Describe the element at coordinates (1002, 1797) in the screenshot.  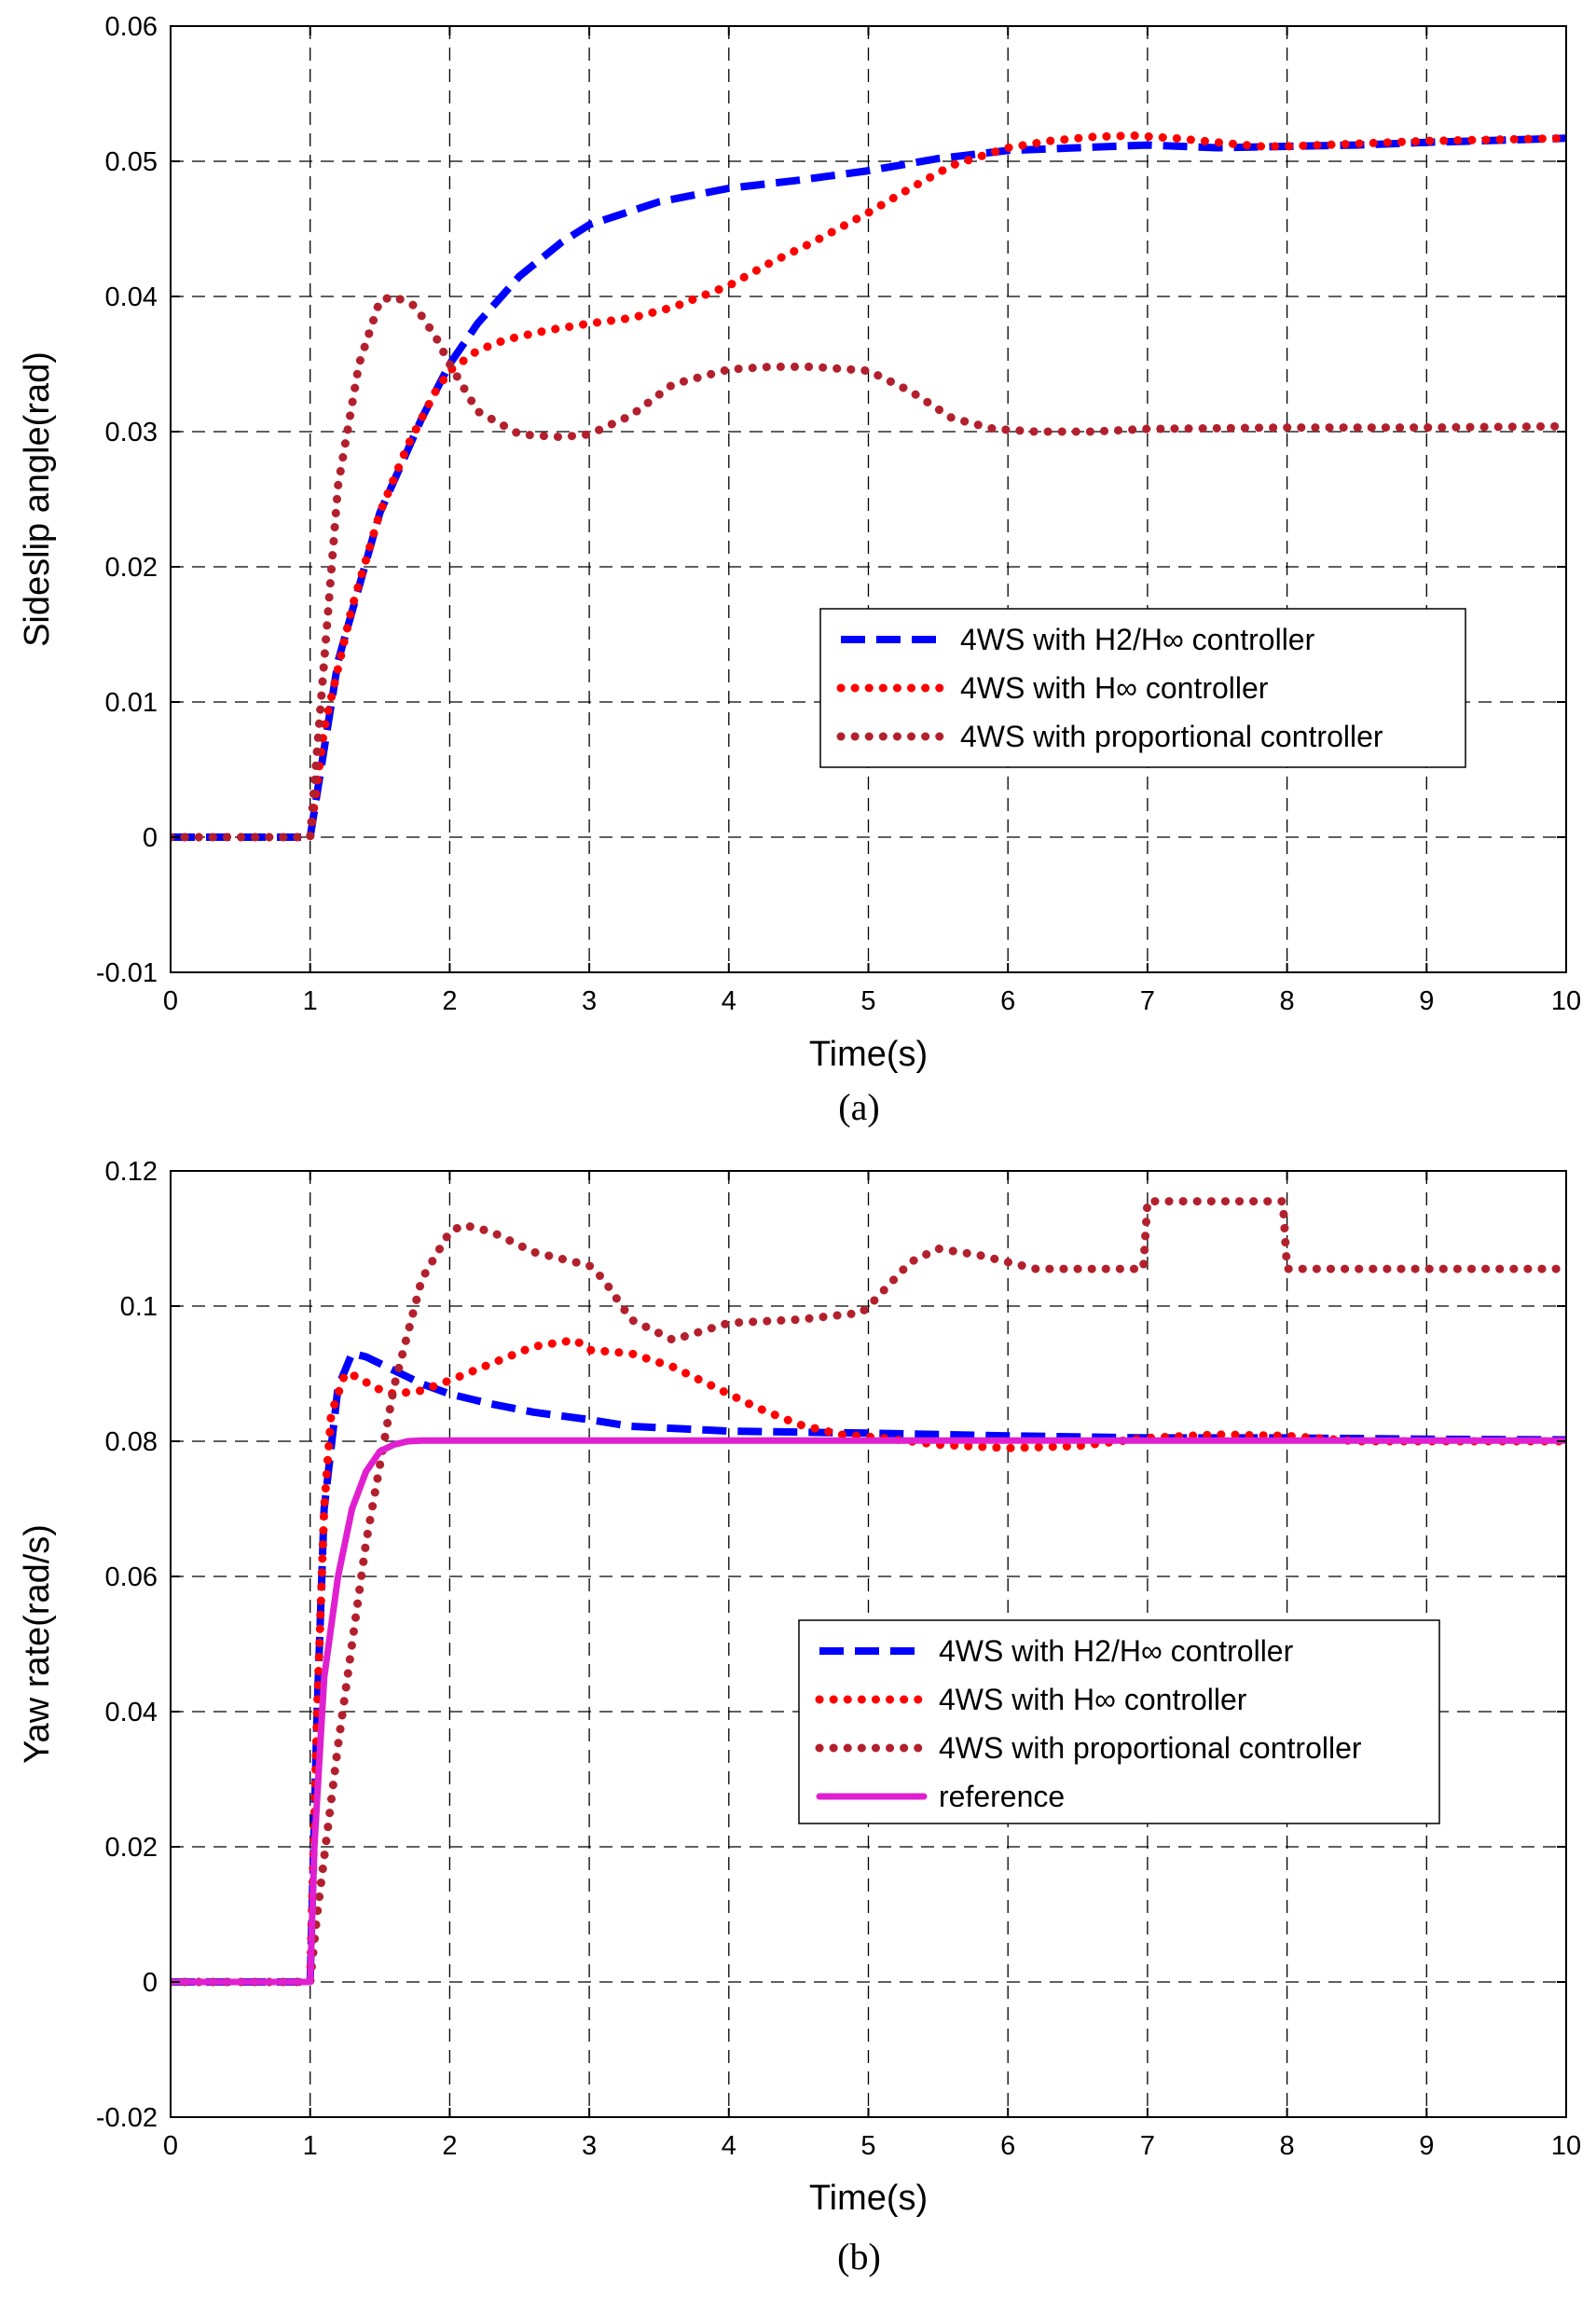
I see `legend-label-reference: reference` at that location.